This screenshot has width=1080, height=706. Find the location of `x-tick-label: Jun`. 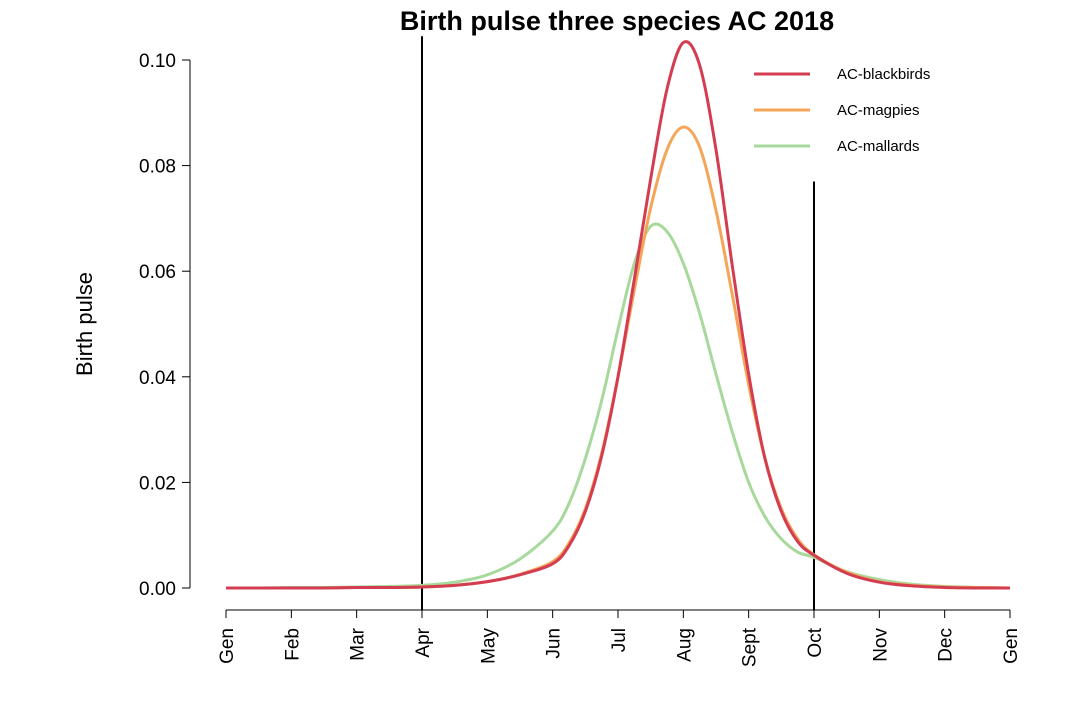

x-tick-label: Jun is located at coordinates (554, 643).